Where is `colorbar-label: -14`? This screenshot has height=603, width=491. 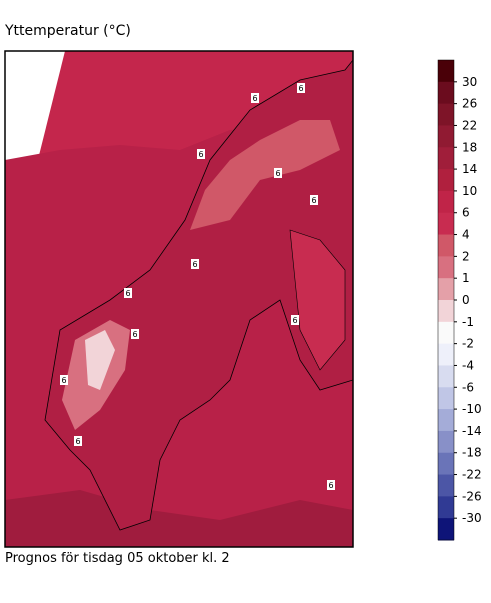 colorbar-label: -14 is located at coordinates (472, 431).